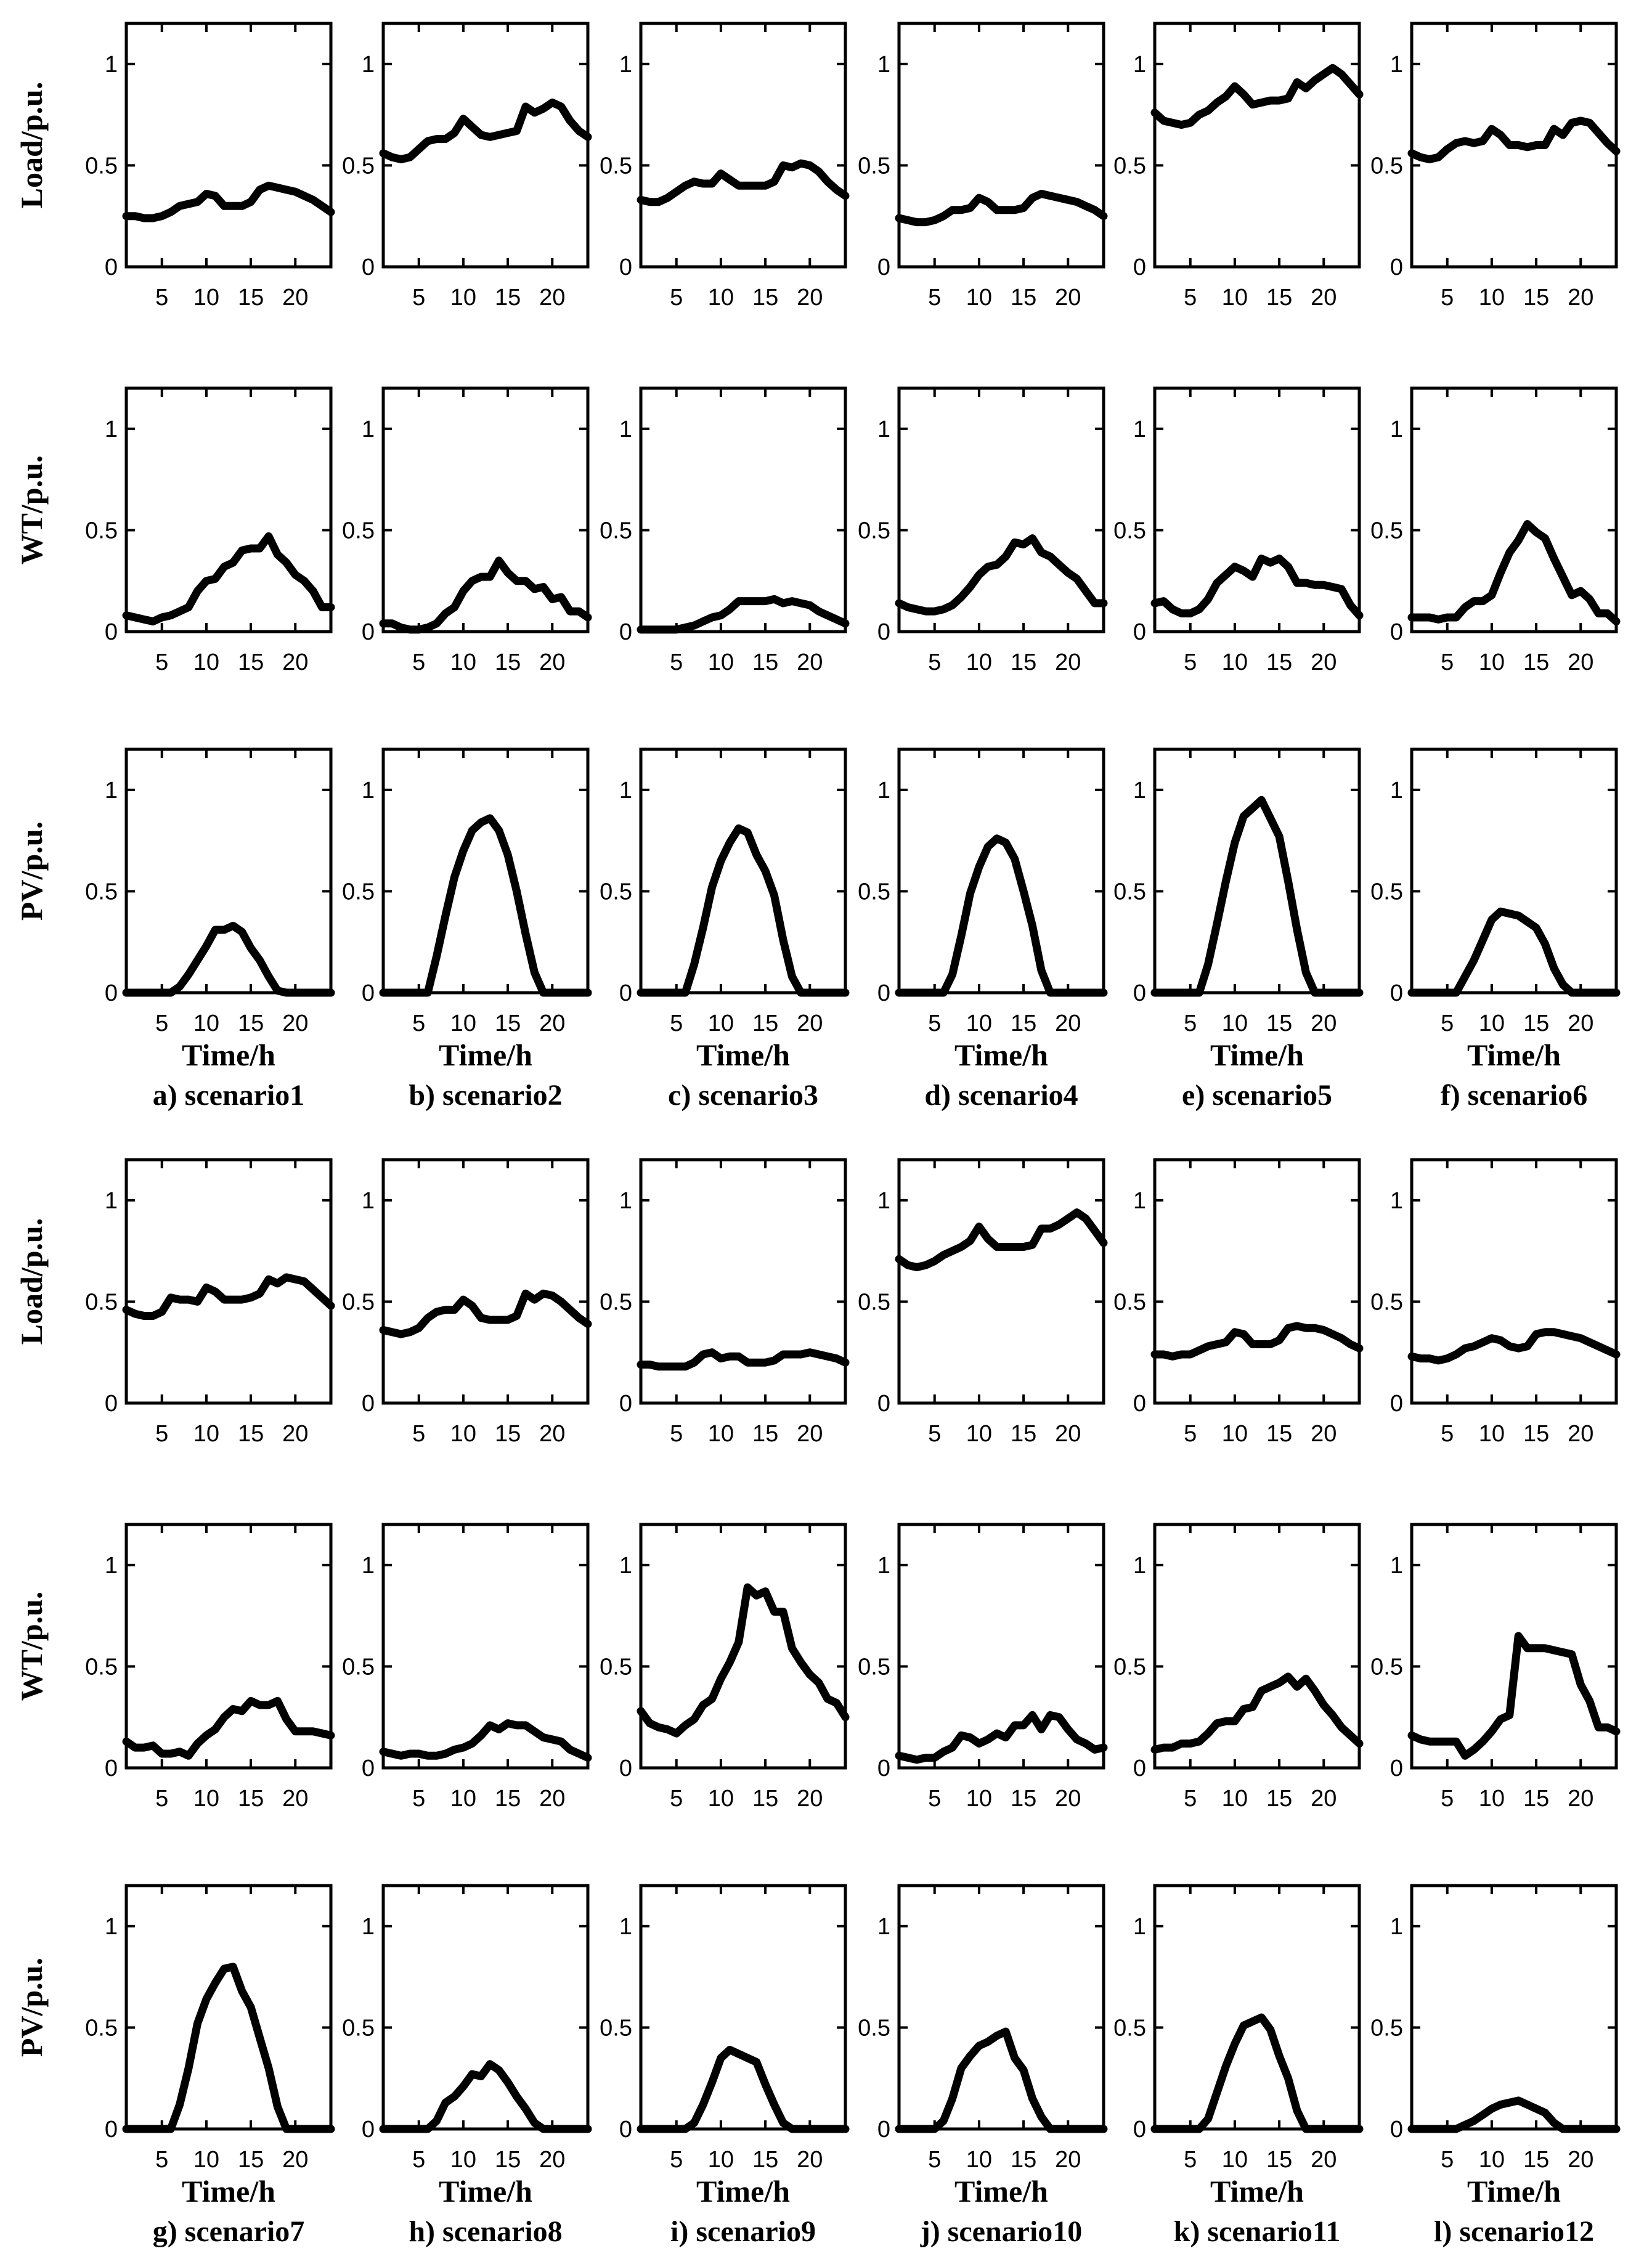 This screenshot has width=1652, height=2267. I want to click on s6-pv-xtick-label: 15, so click(1536, 1023).